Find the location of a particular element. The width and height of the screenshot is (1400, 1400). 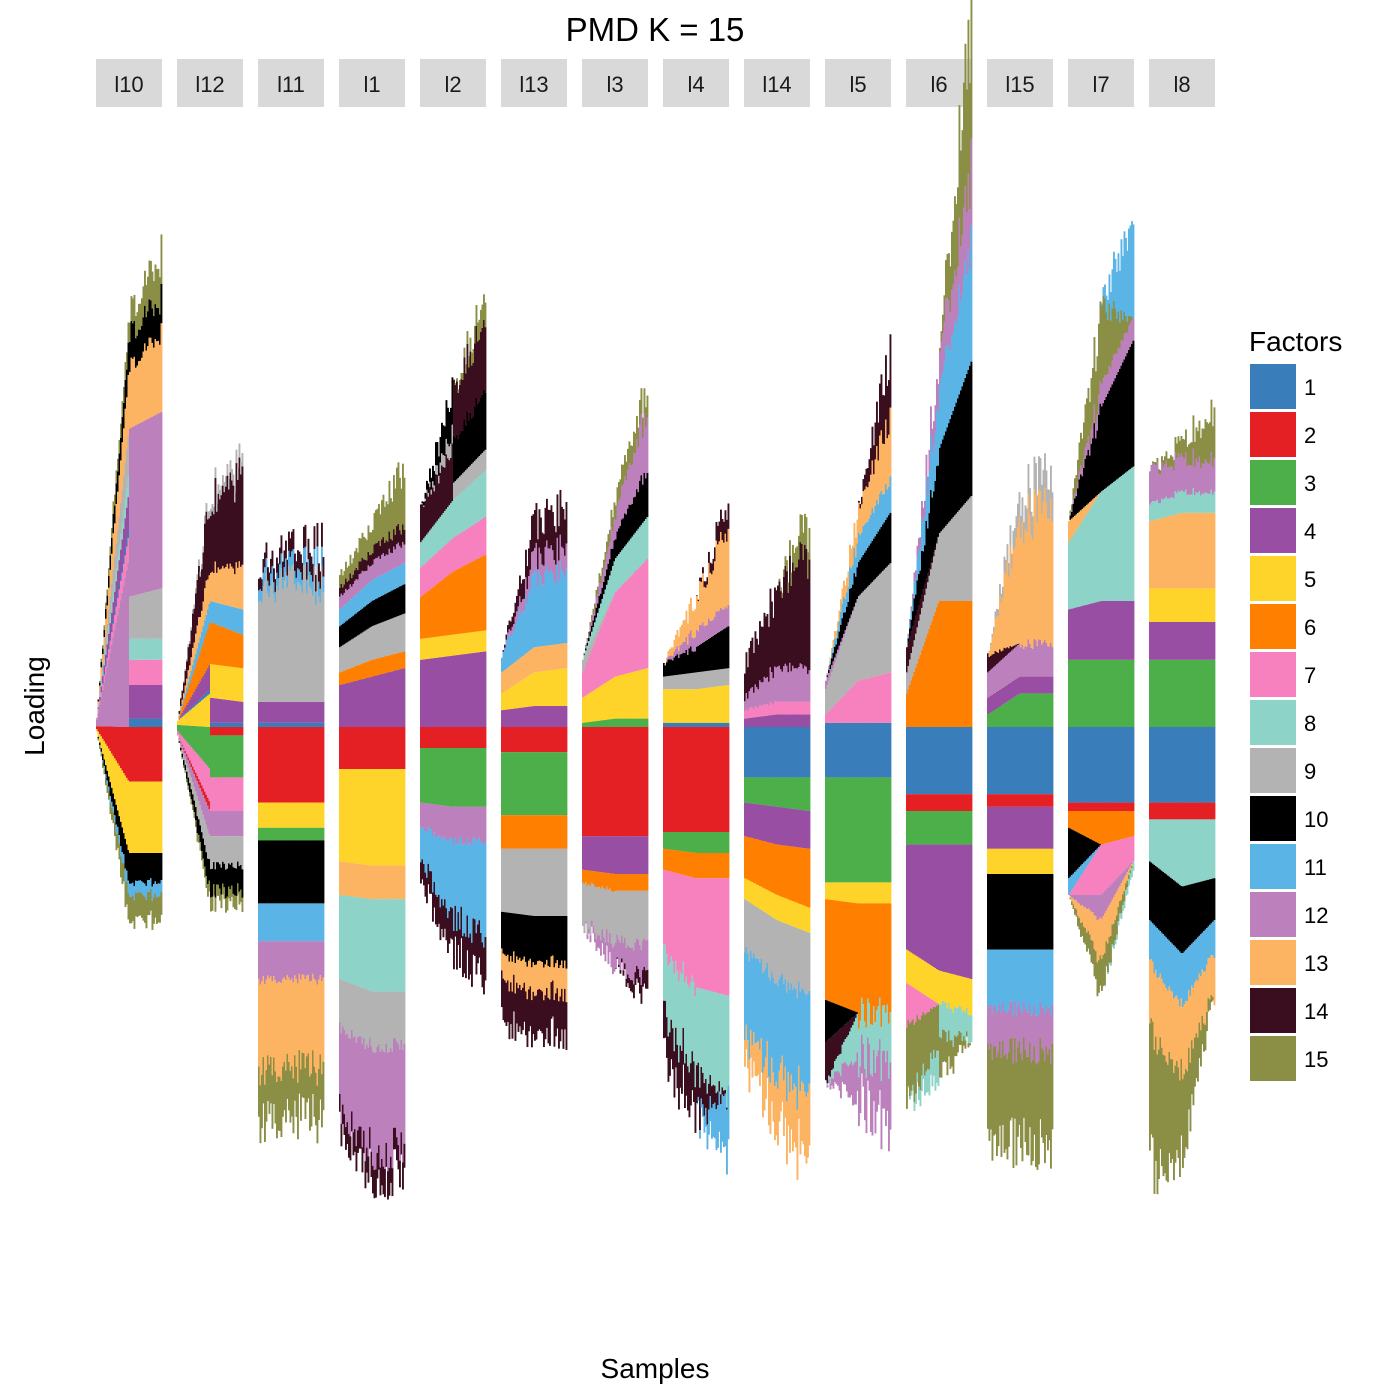

facet-strip-label: l14 is located at coordinates (776, 84).